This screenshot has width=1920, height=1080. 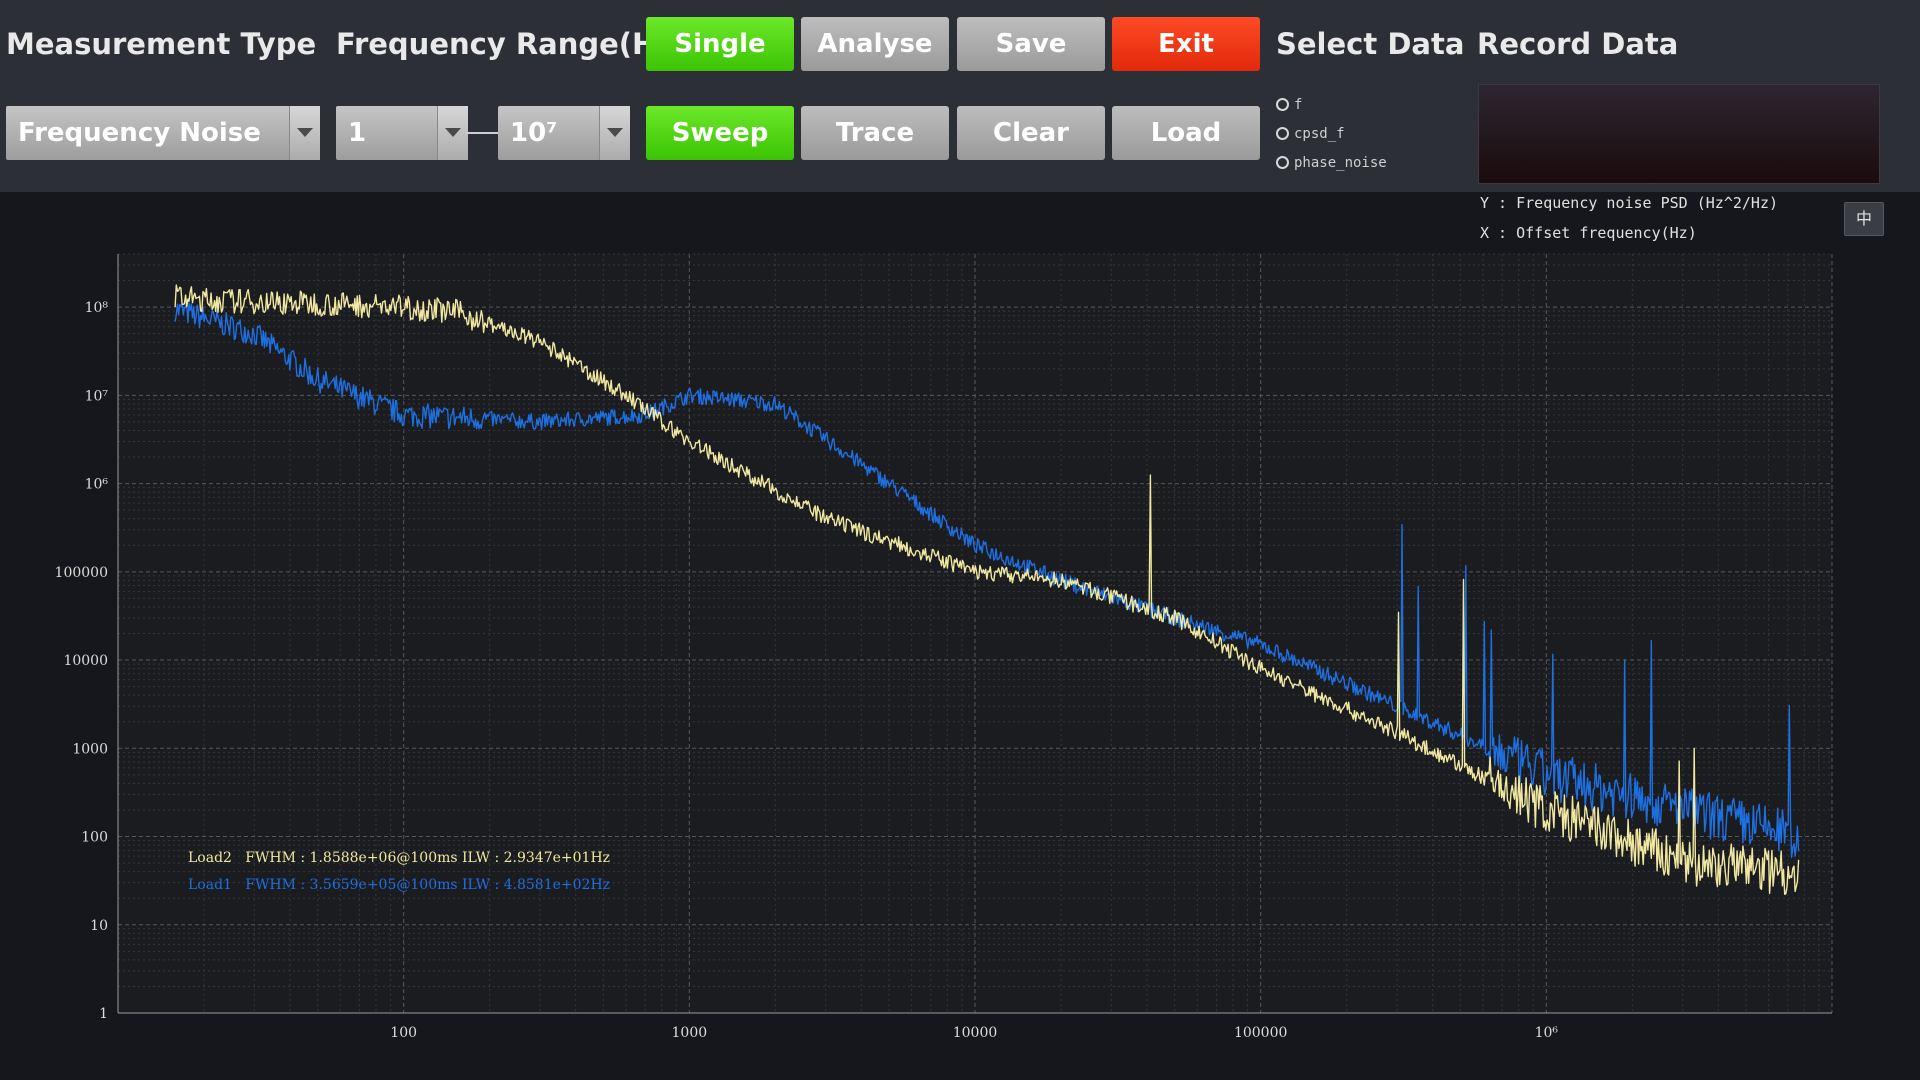 I want to click on sweep-button: Sweep, so click(x=720, y=133).